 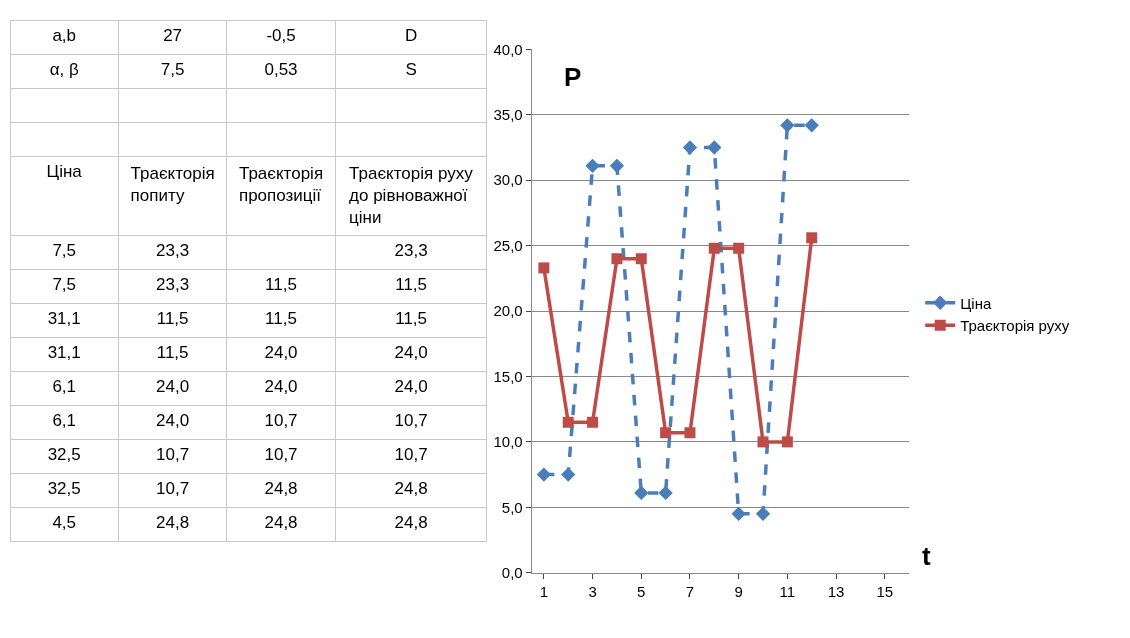 I want to click on x-tick-label: 7, so click(x=690, y=591).